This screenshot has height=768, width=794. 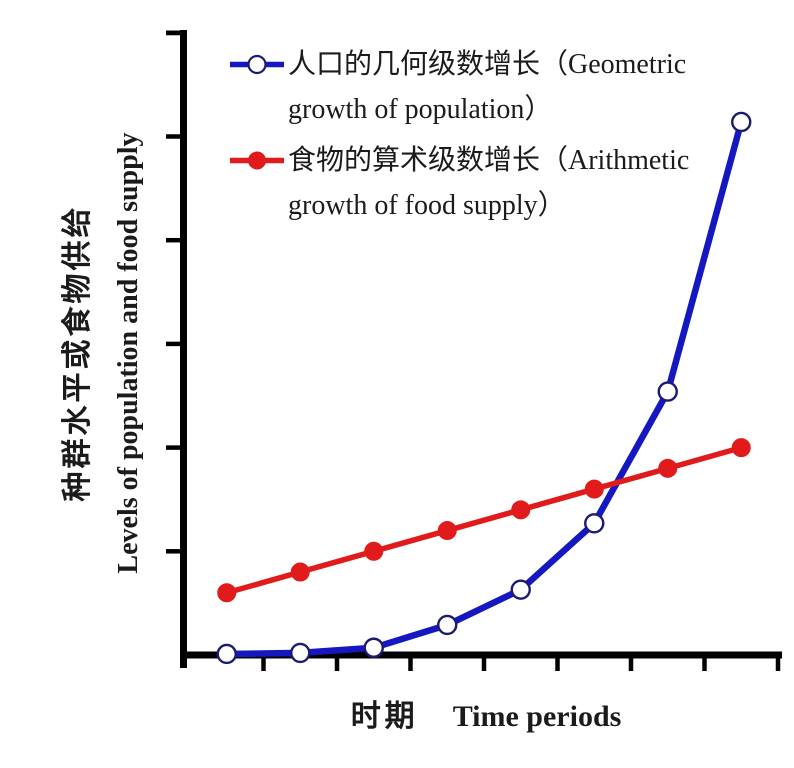 What do you see at coordinates (384, 716) in the screenshot?
I see `x-axis-label-chinese: 时期` at bounding box center [384, 716].